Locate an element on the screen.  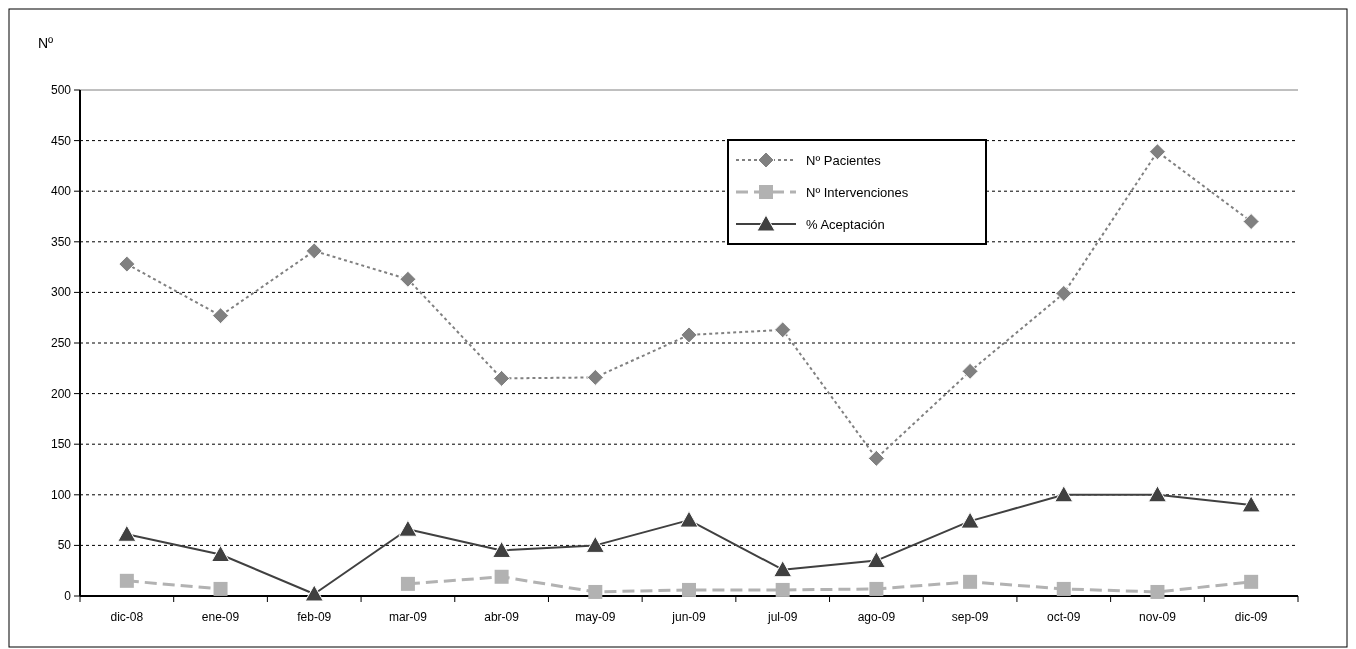
x-tick-label: dic-09 is located at coordinates (1251, 617).